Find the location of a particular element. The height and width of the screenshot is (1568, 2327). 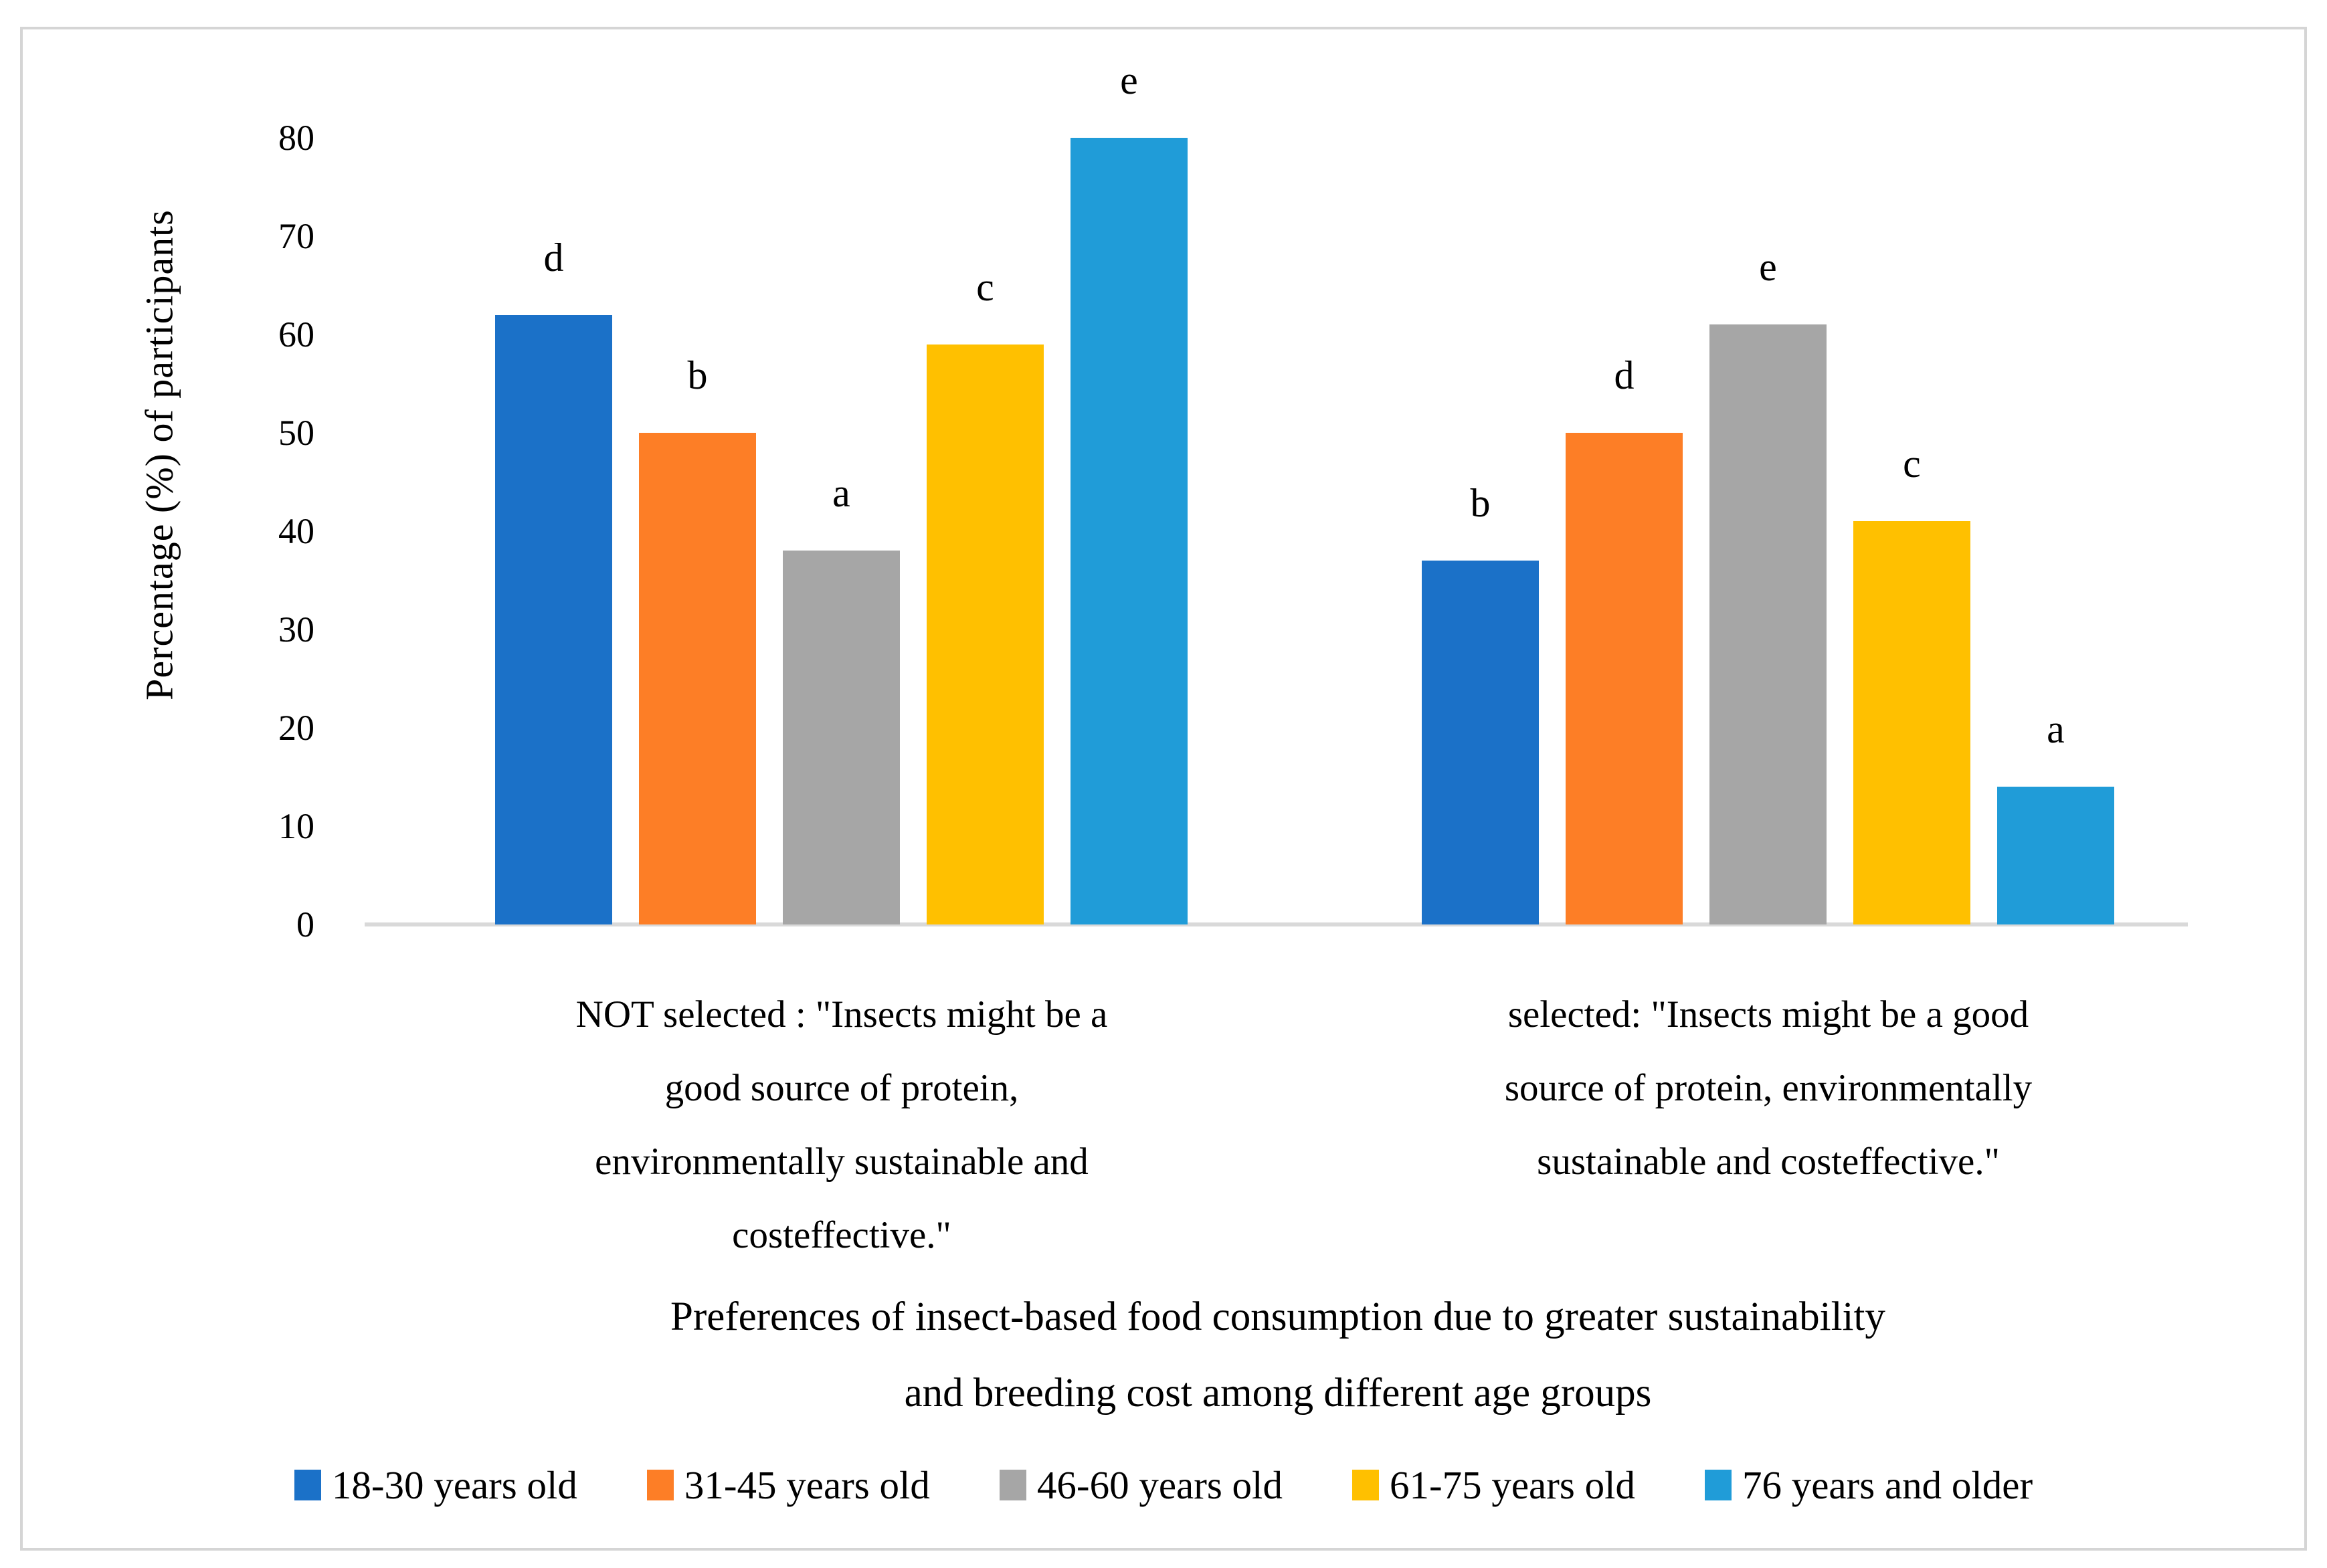

bar-46-60-group2 is located at coordinates (1768, 624).